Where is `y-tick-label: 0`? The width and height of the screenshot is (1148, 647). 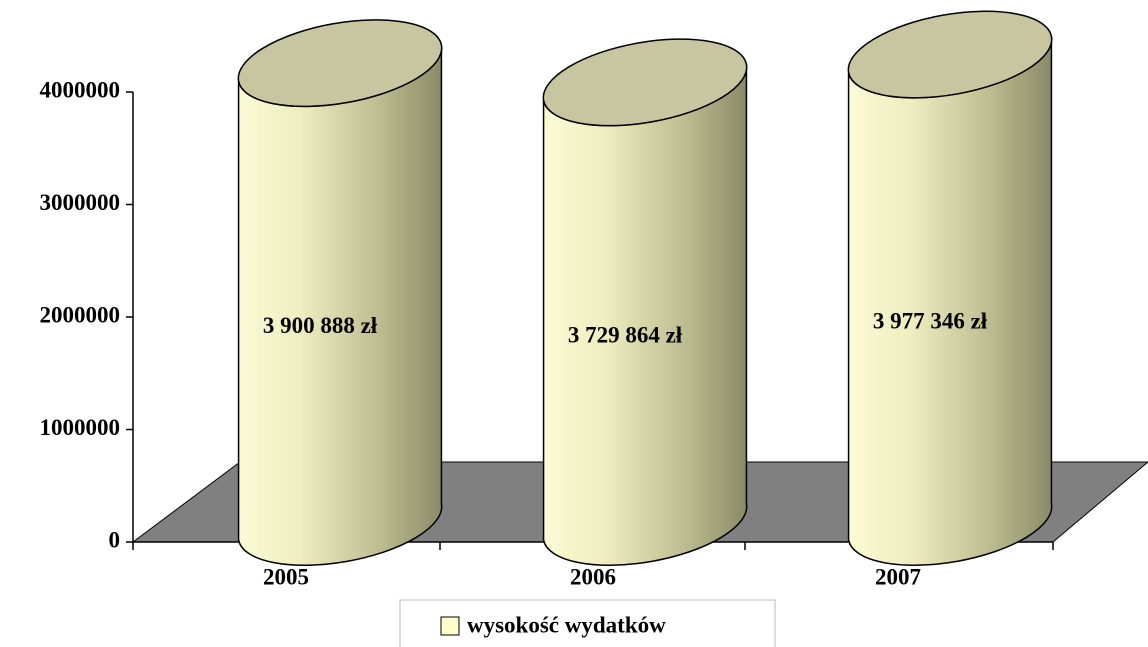
y-tick-label: 0 is located at coordinates (115, 539).